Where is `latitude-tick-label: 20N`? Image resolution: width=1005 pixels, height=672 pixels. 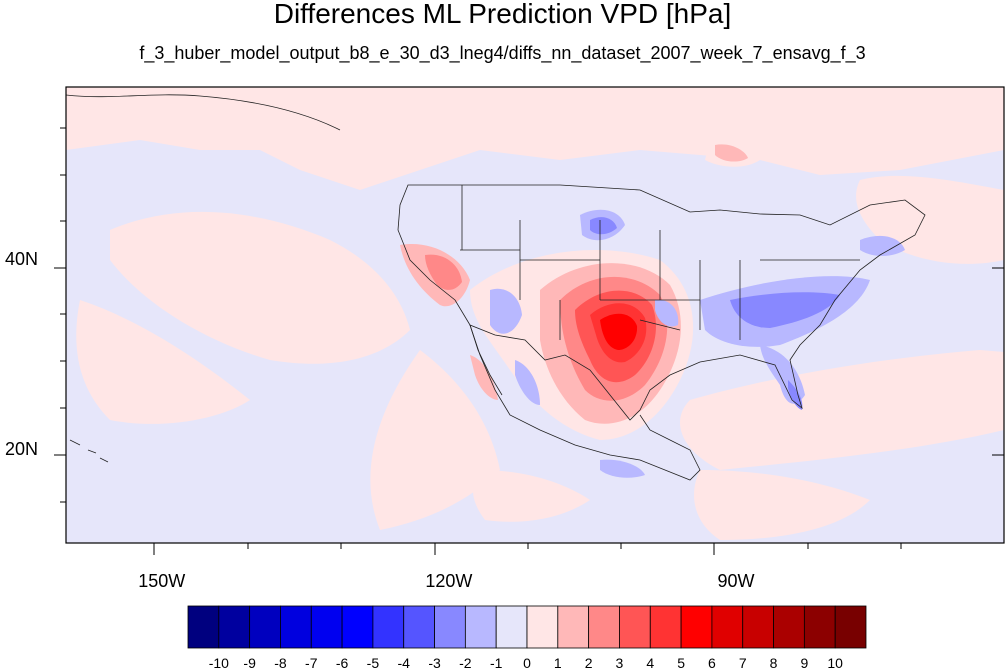 latitude-tick-label: 20N is located at coordinates (21, 449).